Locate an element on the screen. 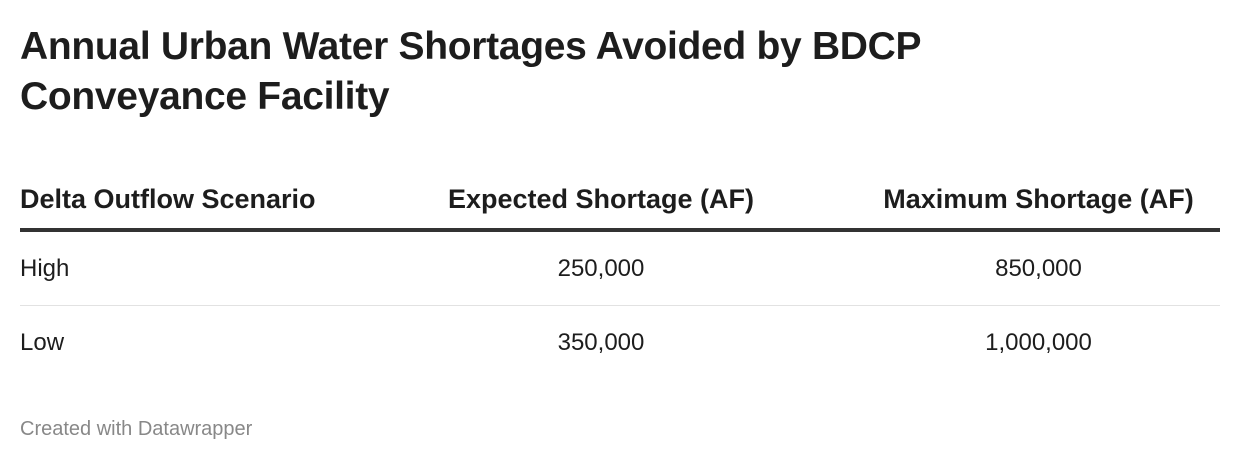 The height and width of the screenshot is (464, 1240). column-header: Delta Outflow Scenario is located at coordinates (168, 198).